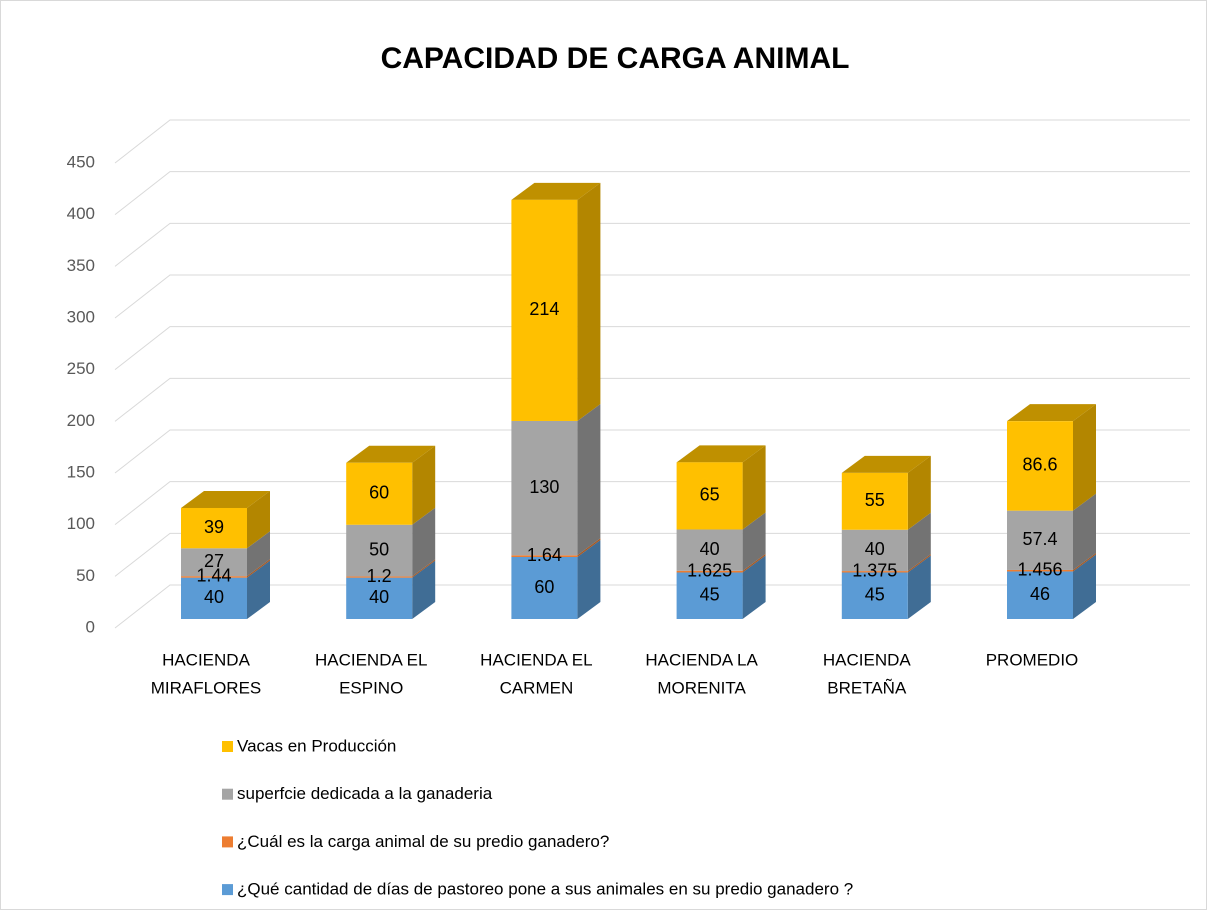 The width and height of the screenshot is (1207, 910). I want to click on data-label: 50, so click(379, 549).